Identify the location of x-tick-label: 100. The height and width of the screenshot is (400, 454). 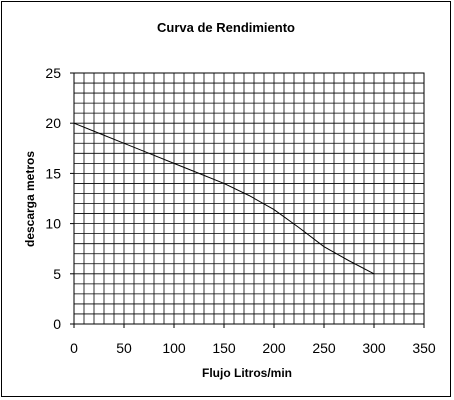
(174, 348).